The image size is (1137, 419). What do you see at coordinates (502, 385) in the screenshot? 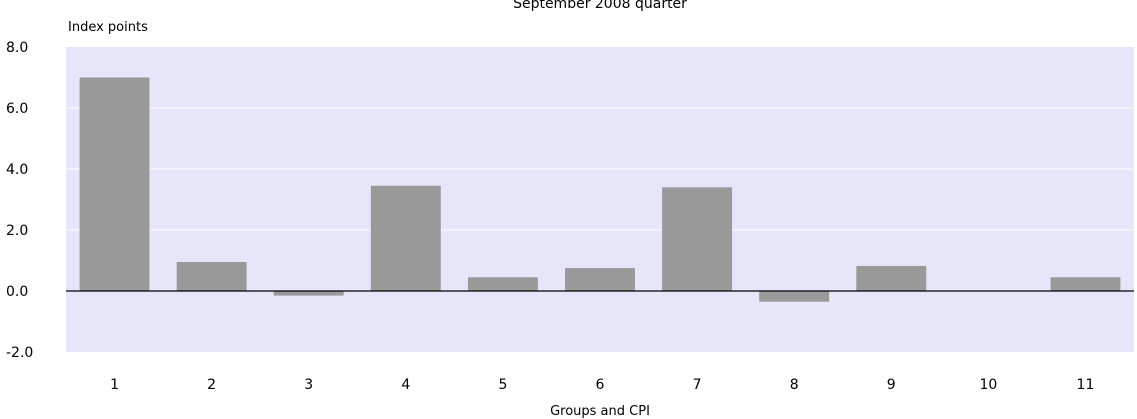
I see `x-tick-label: 5` at bounding box center [502, 385].